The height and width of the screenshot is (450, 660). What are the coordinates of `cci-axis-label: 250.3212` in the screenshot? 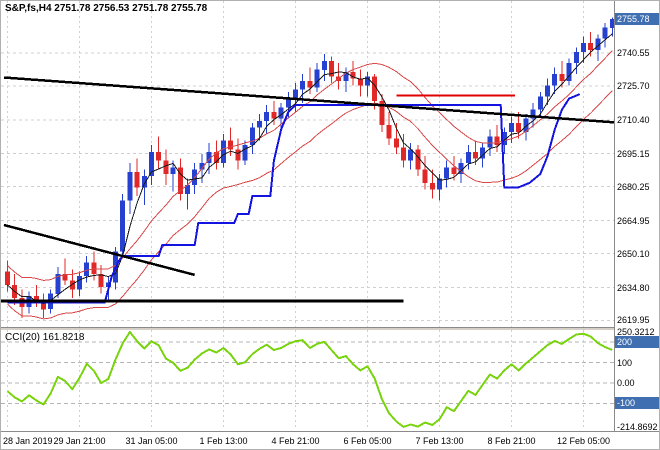 It's located at (636, 331).